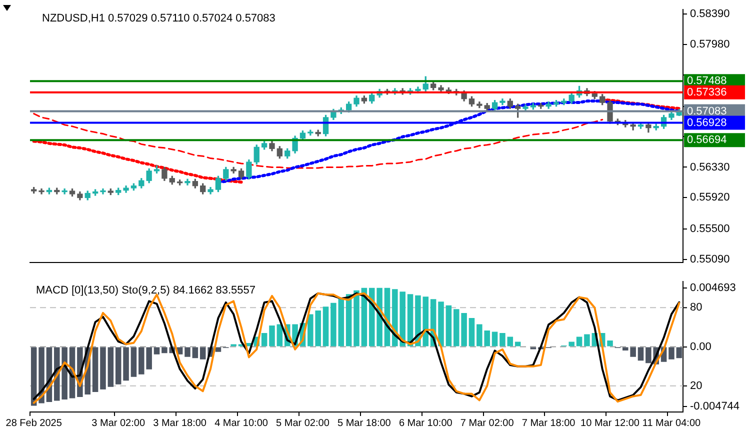  Describe the element at coordinates (710, 167) in the screenshot. I see `y-tick-label: 0.56330` at that location.